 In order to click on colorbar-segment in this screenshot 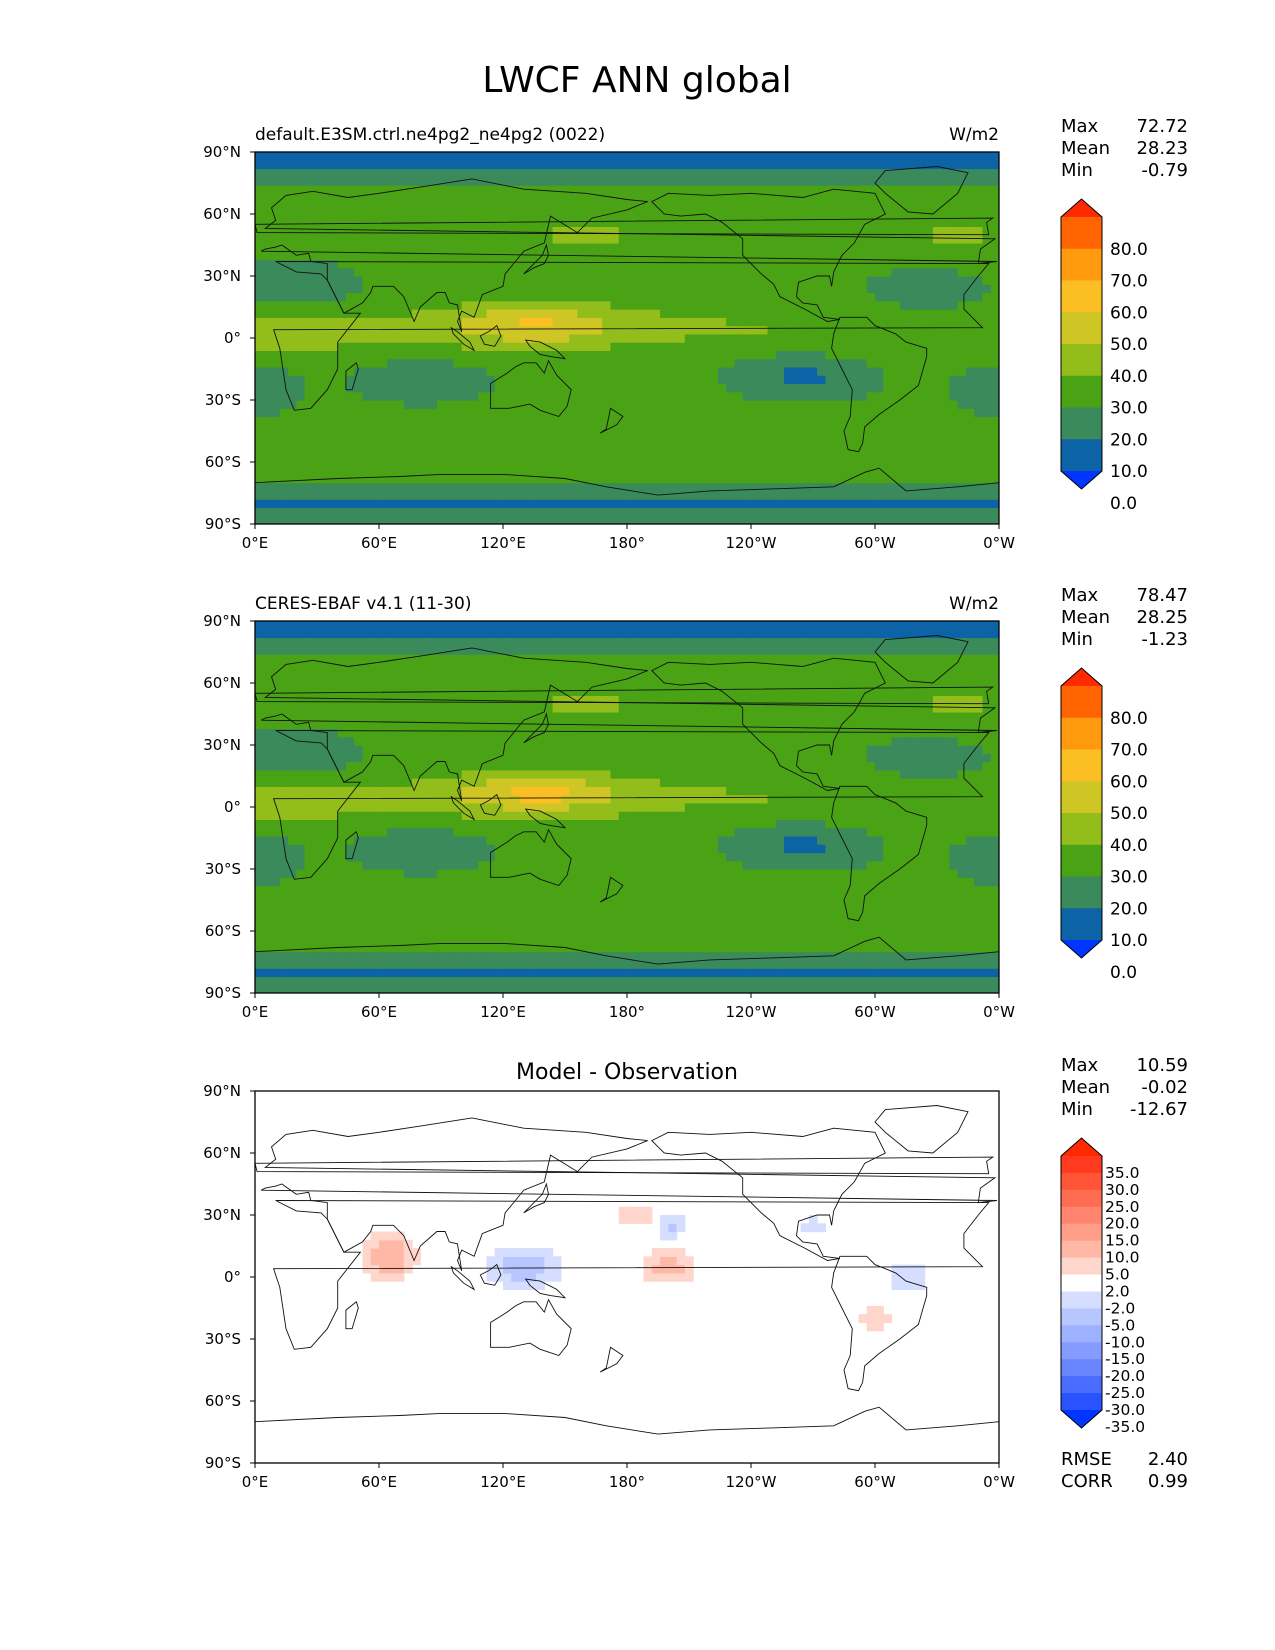, I will do `click(1081, 360)`.